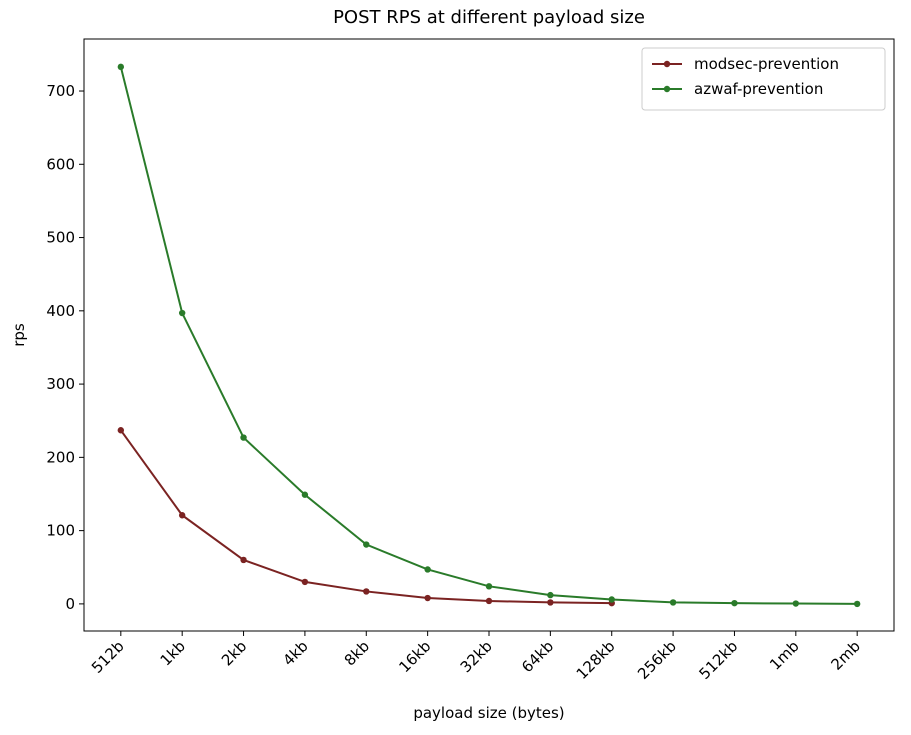 The height and width of the screenshot is (735, 911). I want to click on y-tick-label: 100, so click(60, 531).